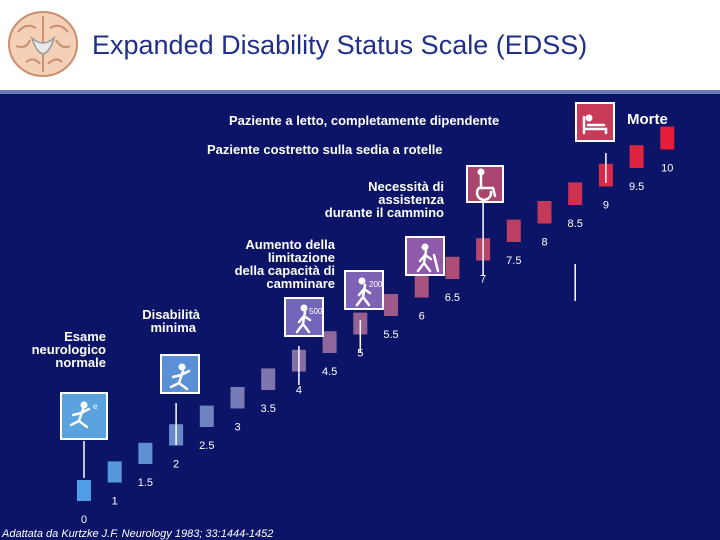 The image size is (720, 540). What do you see at coordinates (268, 379) in the screenshot?
I see `edss-bar-3.5` at bounding box center [268, 379].